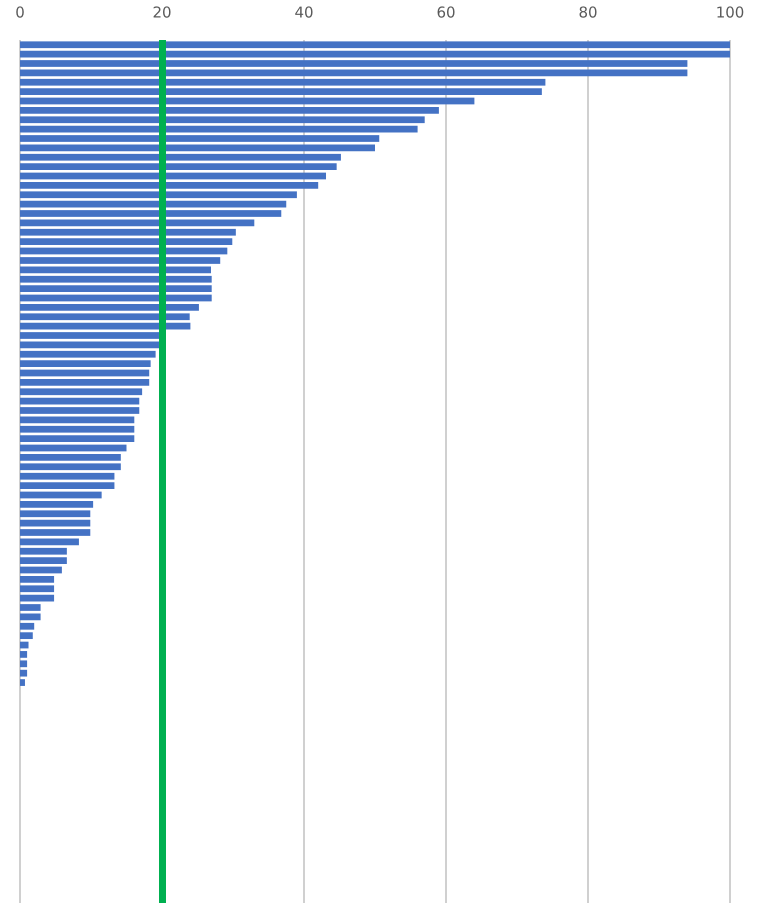 The height and width of the screenshot is (905, 757). I want to click on x-tick-label: 20, so click(162, 13).